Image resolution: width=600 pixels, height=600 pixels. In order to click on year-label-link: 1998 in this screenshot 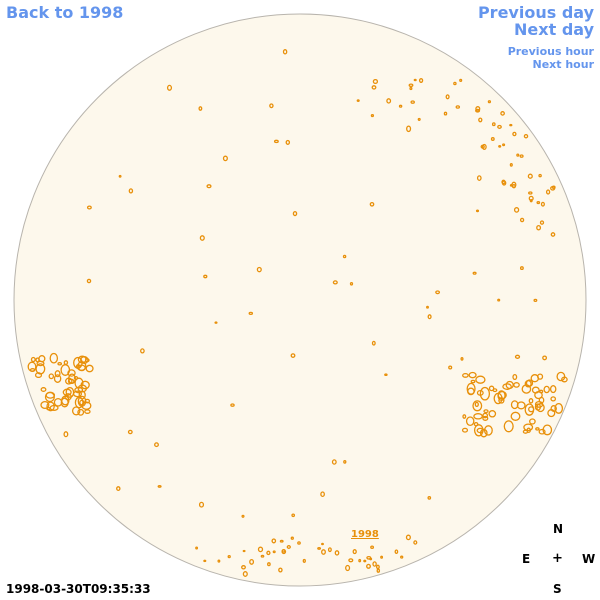, I will do `click(365, 534)`.